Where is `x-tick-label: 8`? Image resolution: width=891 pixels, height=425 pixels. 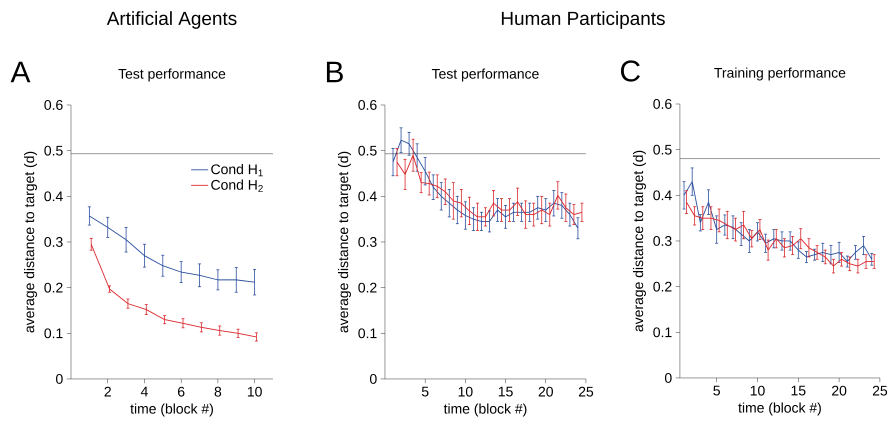
x-tick-label: 8 is located at coordinates (218, 391).